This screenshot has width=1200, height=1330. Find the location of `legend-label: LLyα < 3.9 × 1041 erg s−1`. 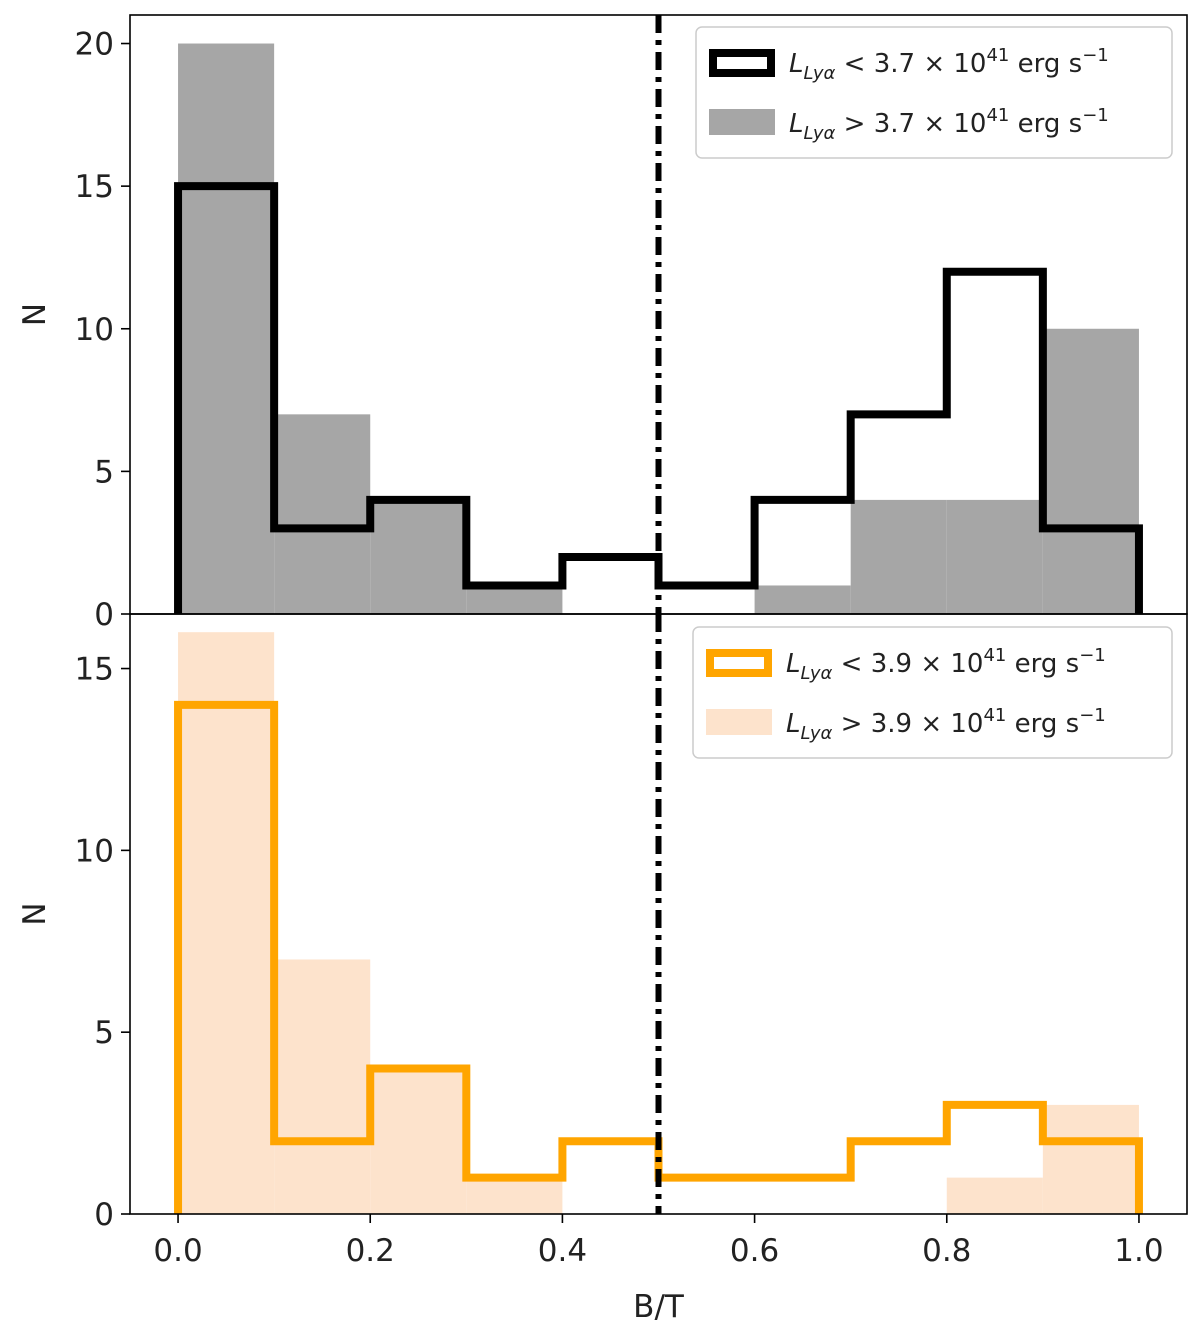

legend-label: LLyα < 3.9 × 1041 erg s−1 is located at coordinates (946, 664).